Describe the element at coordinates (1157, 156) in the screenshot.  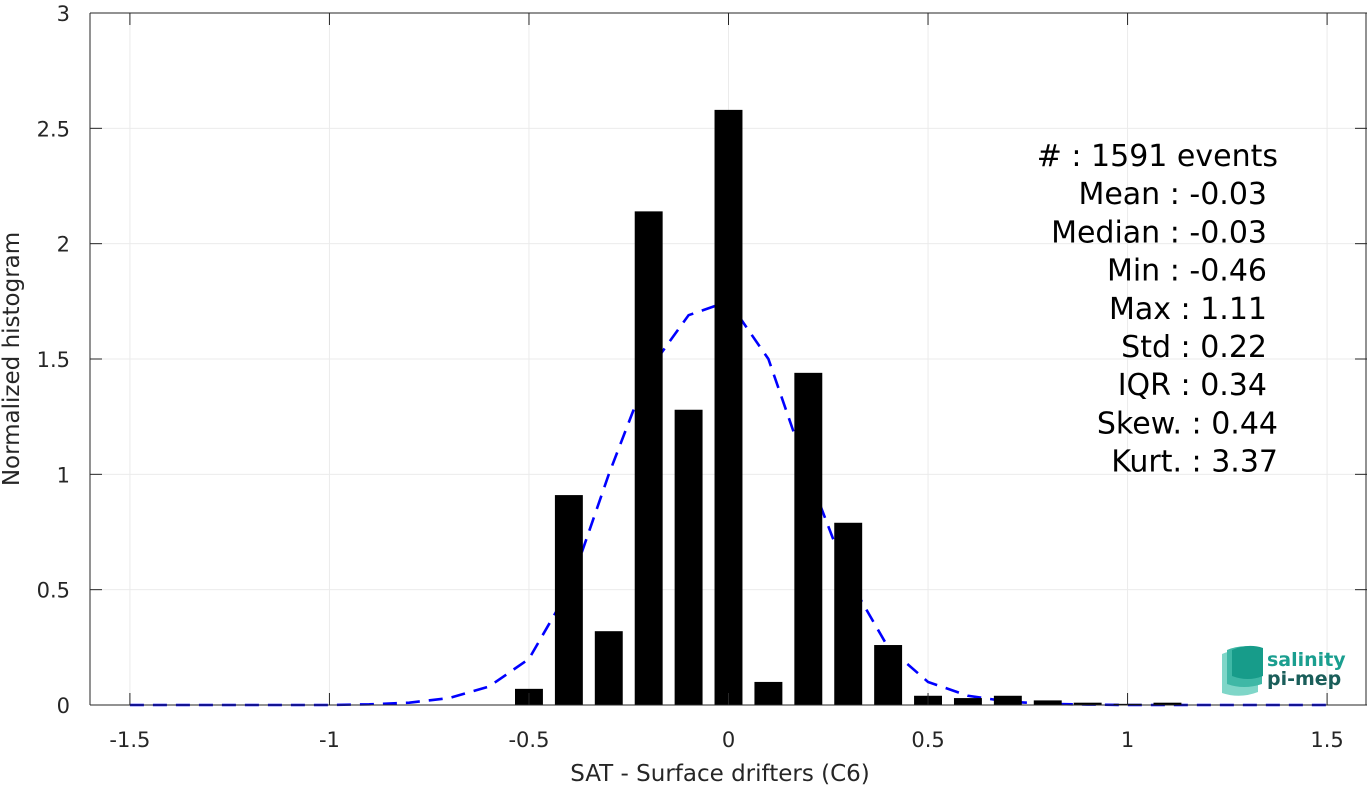
I see `stats-line: # : 1591 events` at that location.